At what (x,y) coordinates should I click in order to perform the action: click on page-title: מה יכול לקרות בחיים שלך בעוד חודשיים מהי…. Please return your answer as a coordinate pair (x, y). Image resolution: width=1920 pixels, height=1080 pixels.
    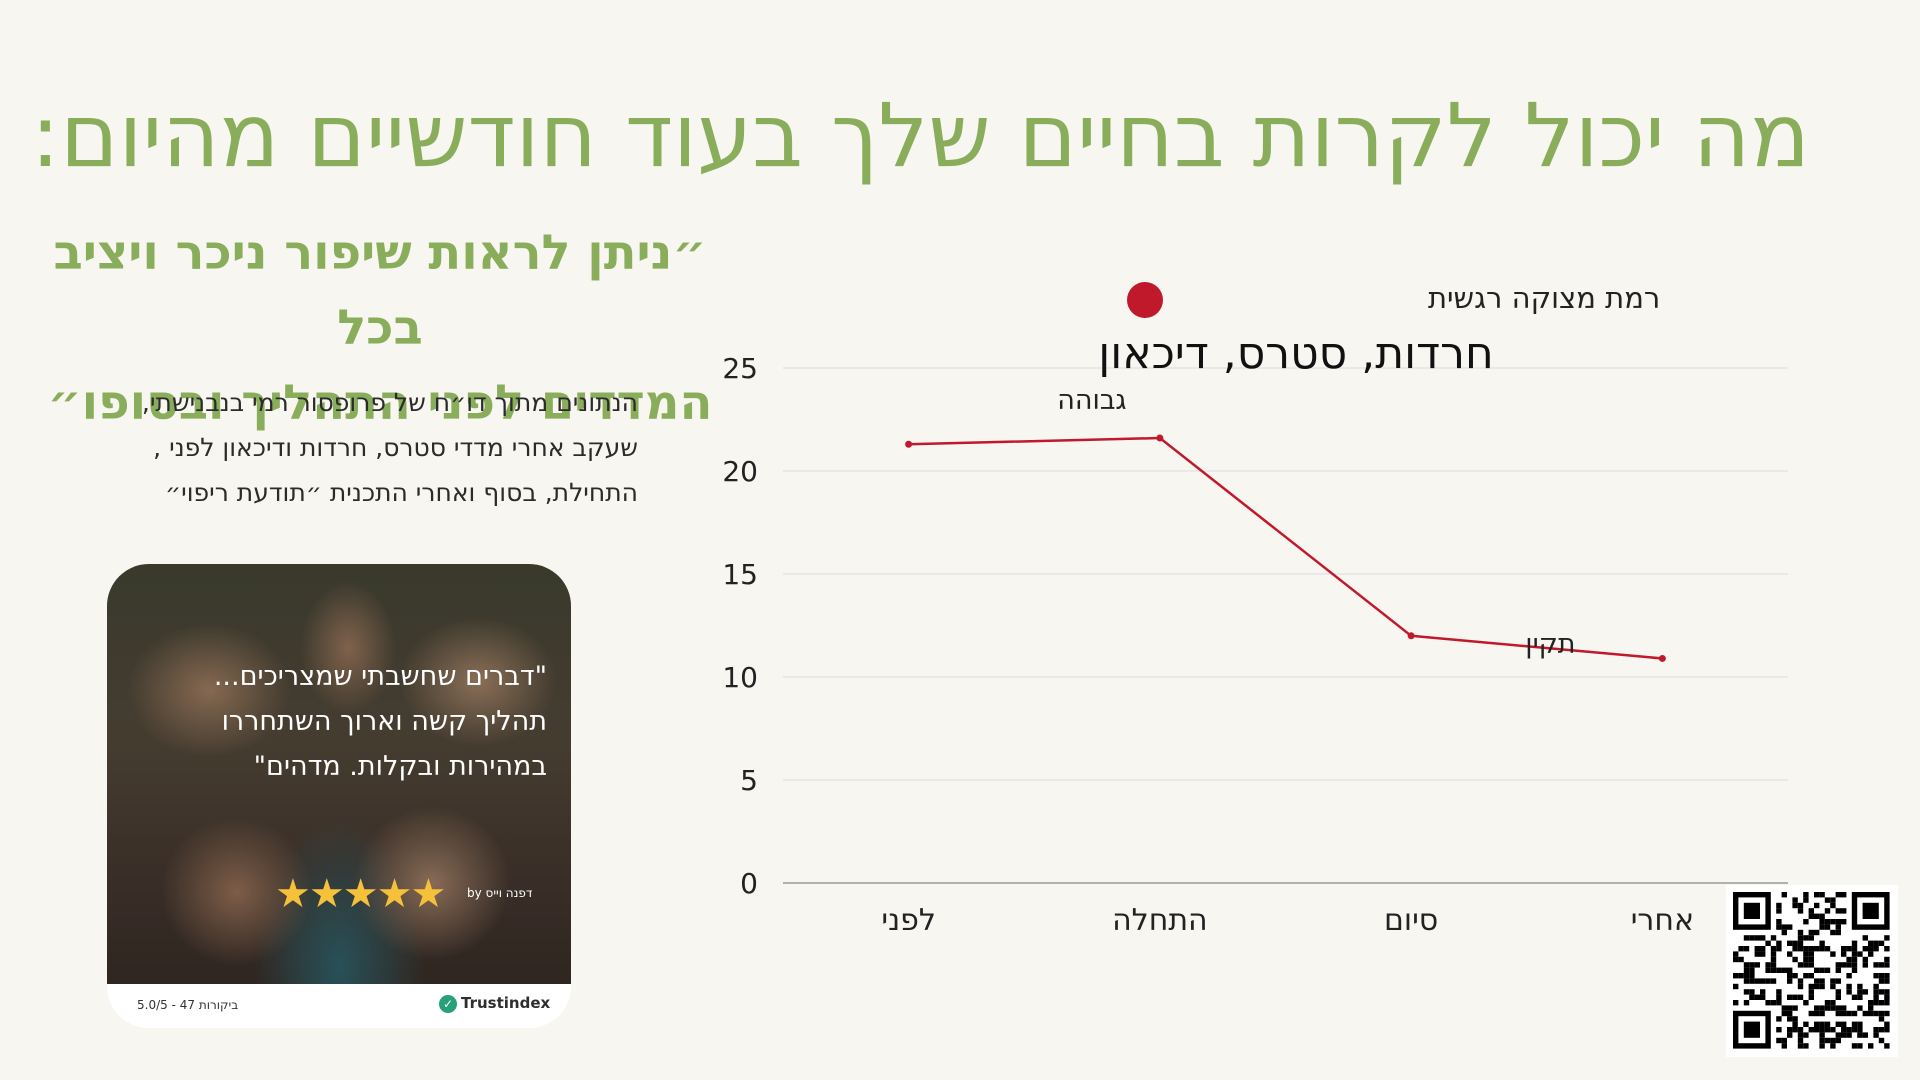
    Looking at the image, I should click on (920, 135).